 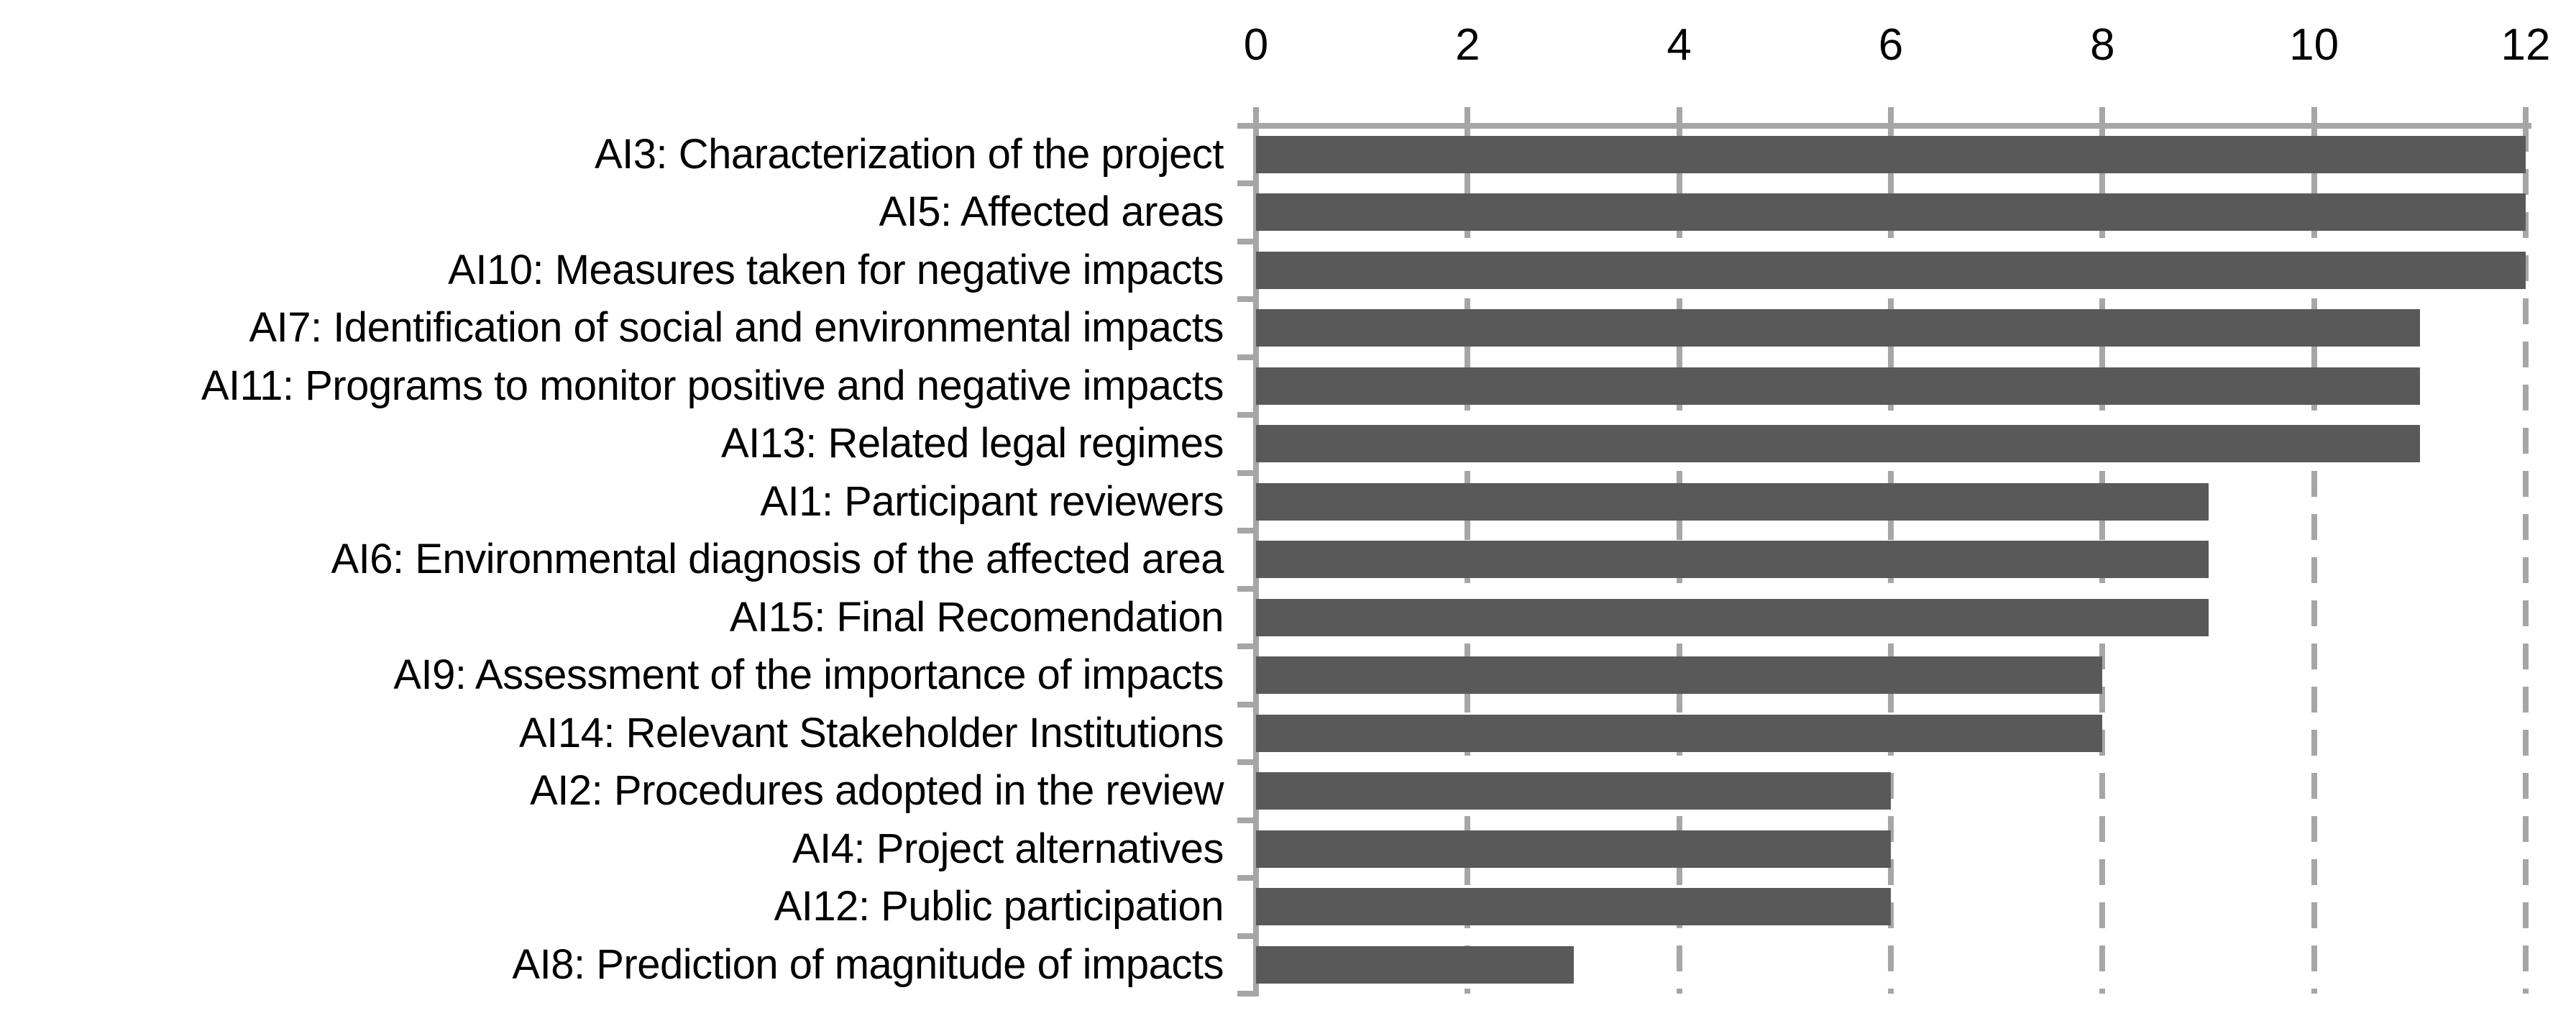 What do you see at coordinates (976, 617) in the screenshot?
I see `category-label: AI15: Final Recomendation` at bounding box center [976, 617].